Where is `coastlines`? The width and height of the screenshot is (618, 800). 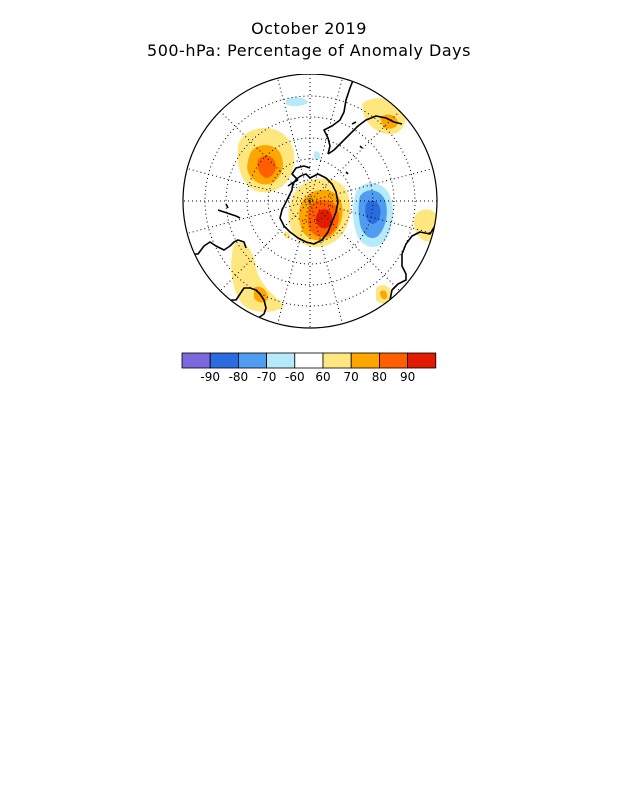 coastlines is located at coordinates (310, 198).